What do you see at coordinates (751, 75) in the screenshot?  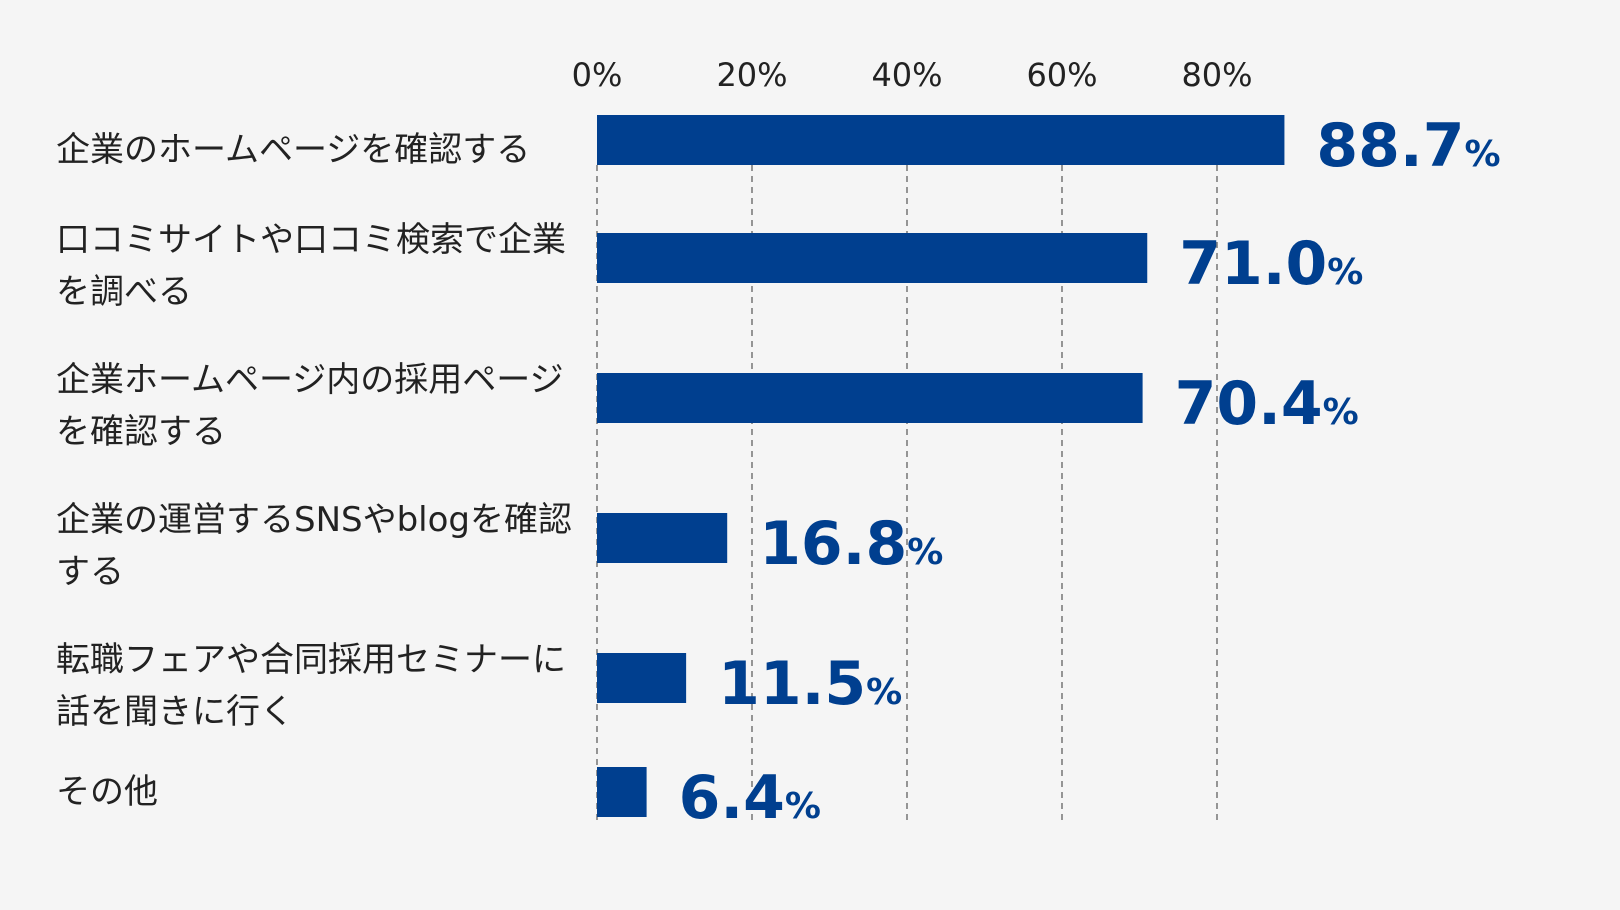 I see `x-tick-label: 20%` at bounding box center [751, 75].